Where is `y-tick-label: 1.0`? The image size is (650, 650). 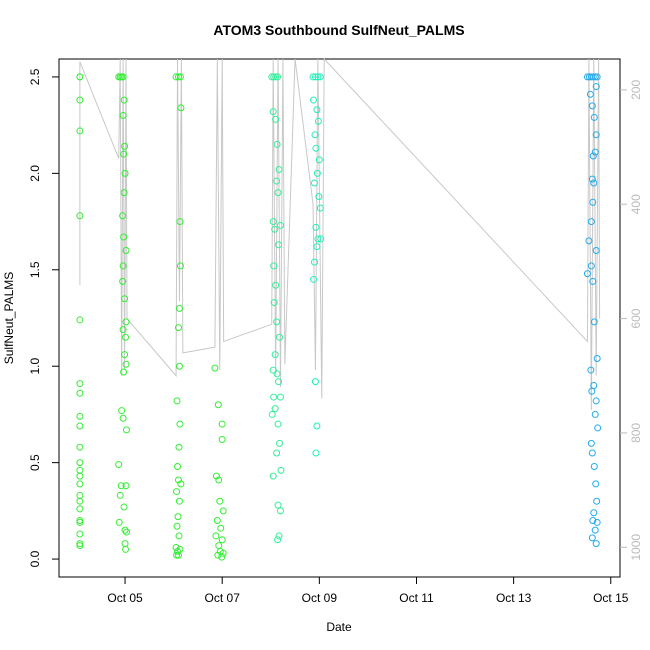 y-tick-label: 1.0 is located at coordinates (35, 366).